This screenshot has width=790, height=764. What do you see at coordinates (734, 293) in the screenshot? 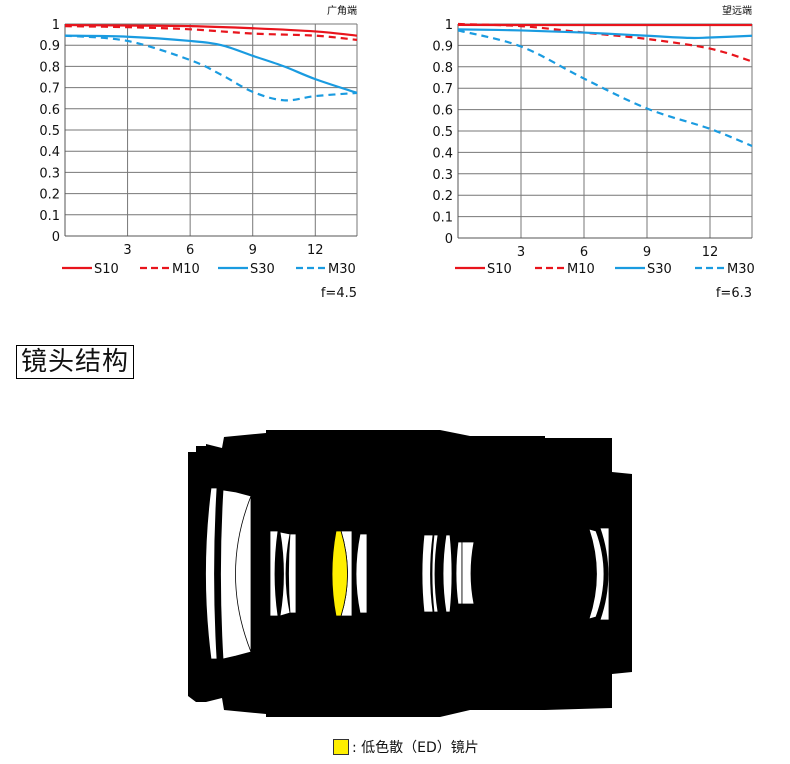
I see `aperture-label: f=6.3` at bounding box center [734, 293].